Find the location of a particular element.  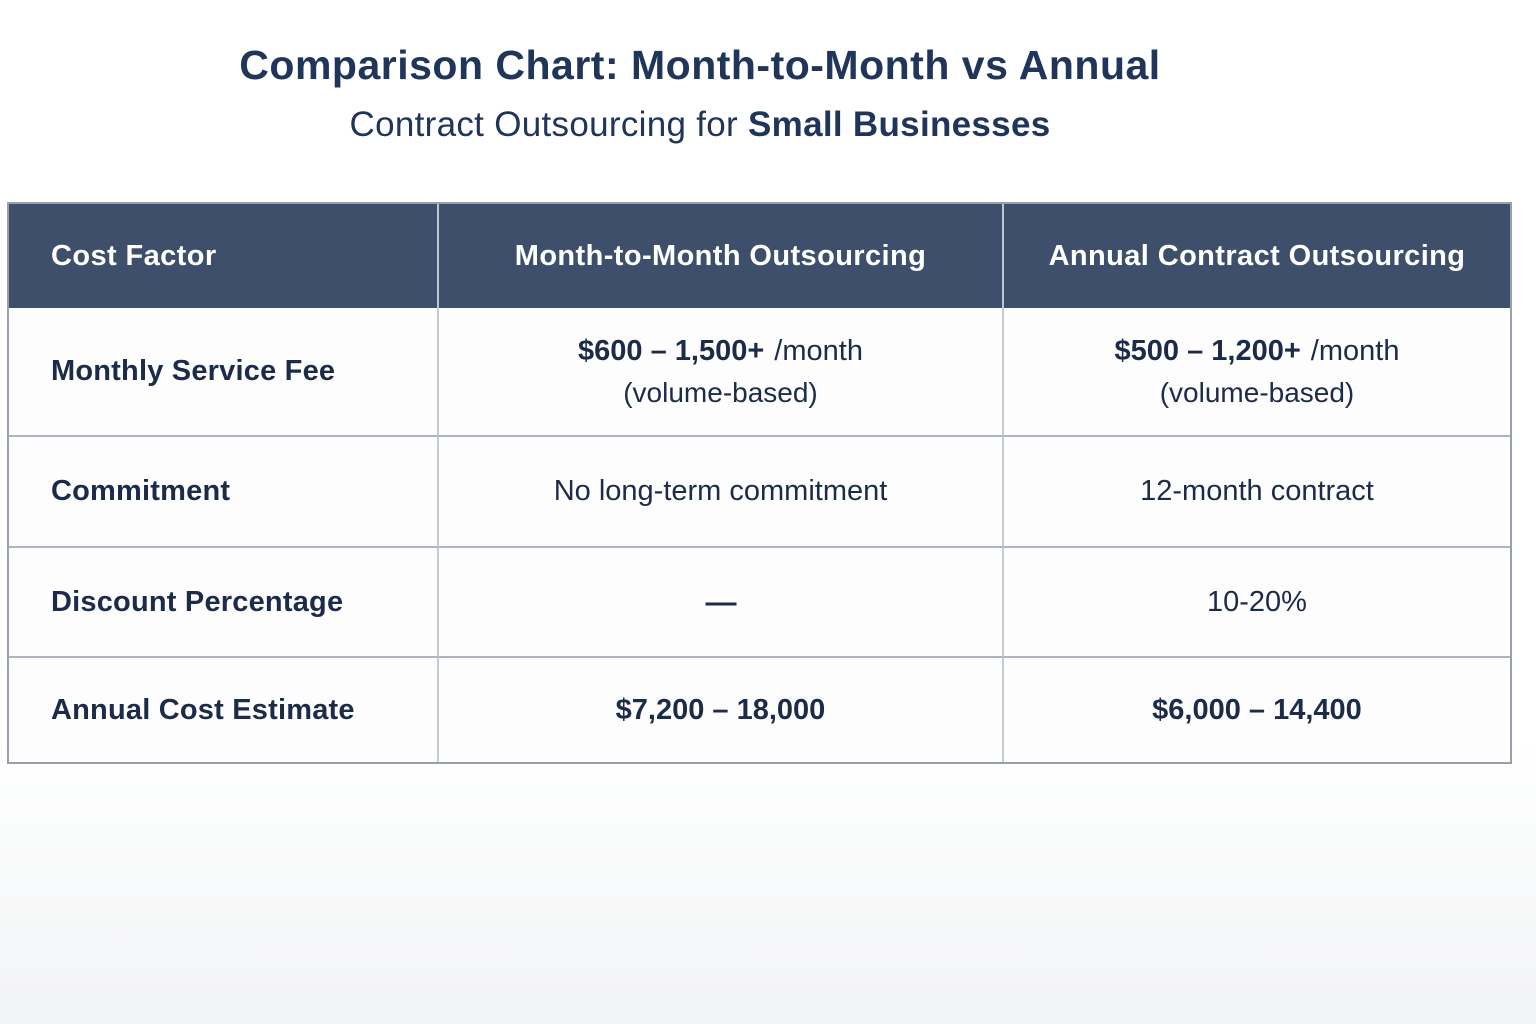

cell-factor-discount: Discount Percentage is located at coordinates (224, 601).